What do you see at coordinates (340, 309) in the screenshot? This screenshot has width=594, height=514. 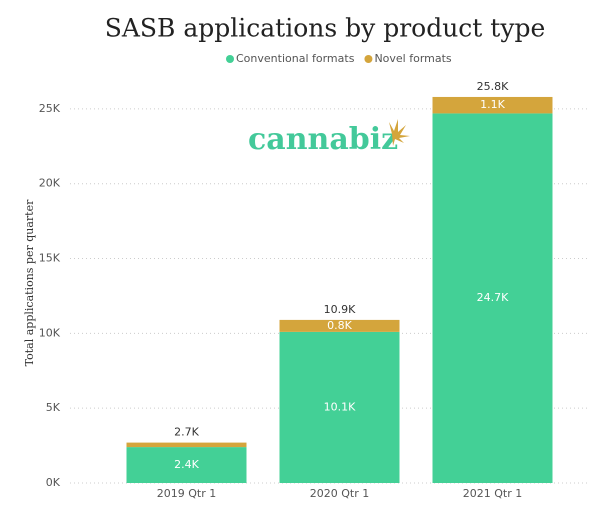 I see `total-label: 10.9K` at bounding box center [340, 309].